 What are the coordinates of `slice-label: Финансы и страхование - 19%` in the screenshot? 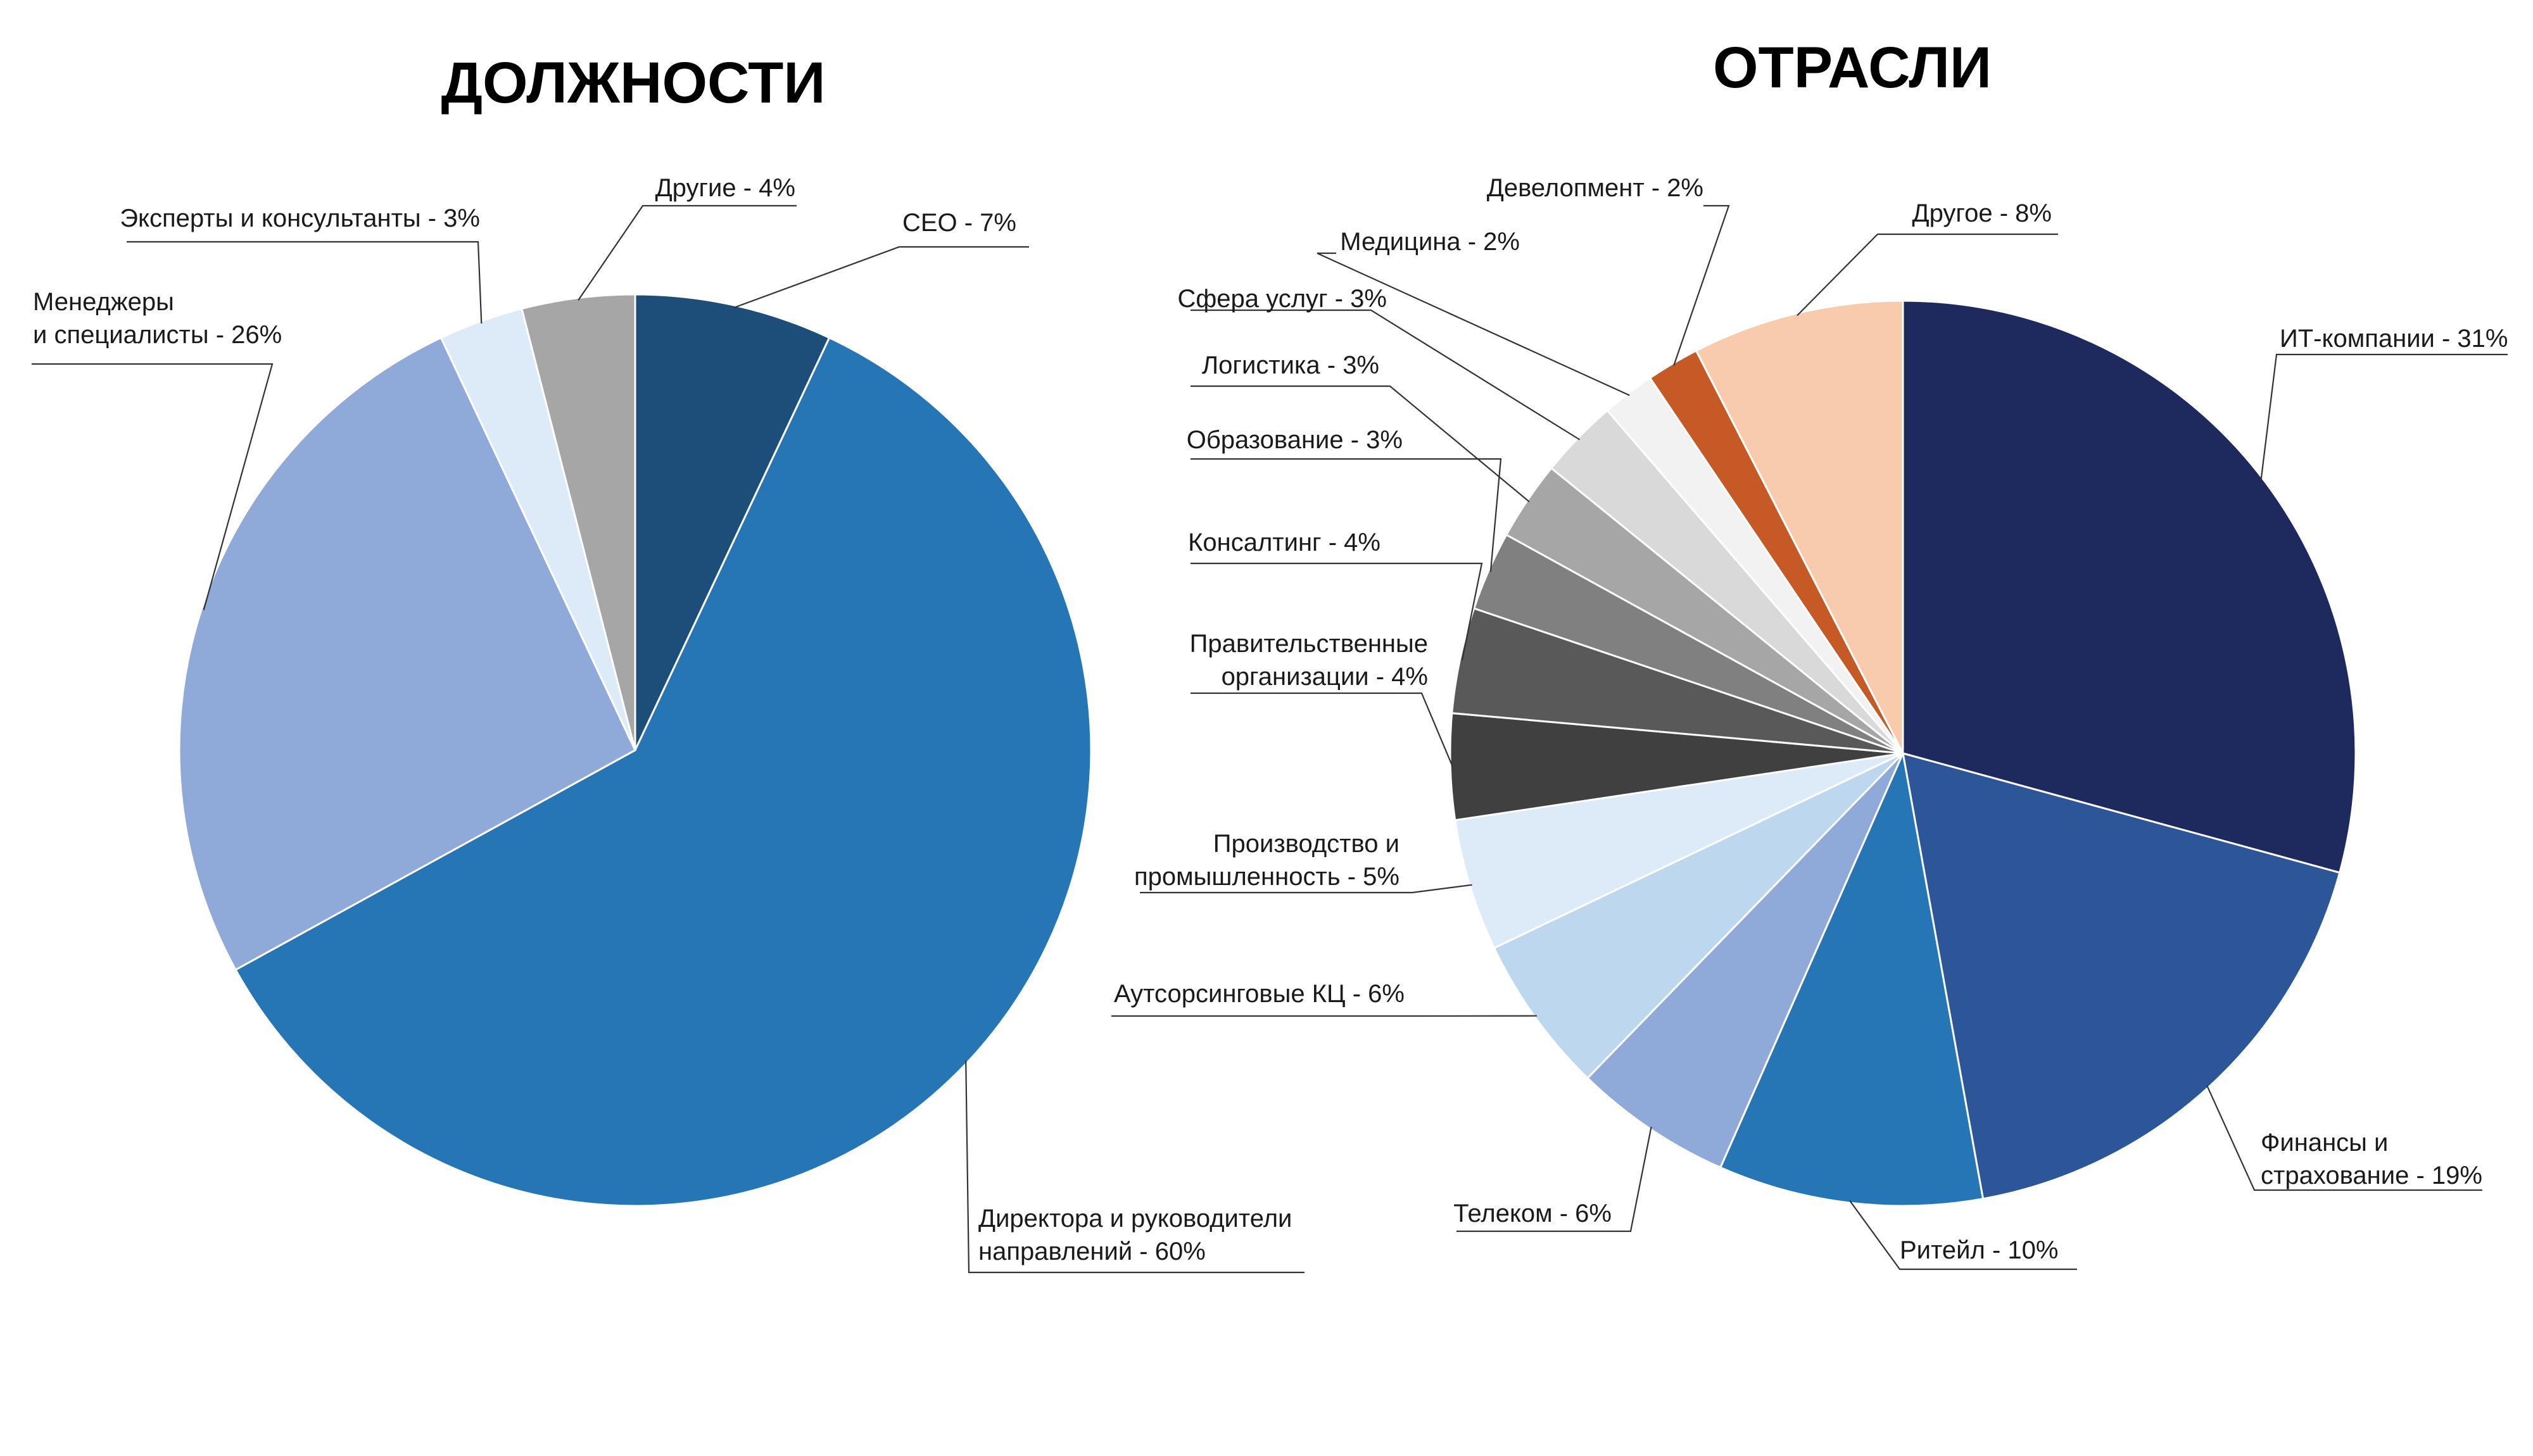 It's located at (2371, 1159).